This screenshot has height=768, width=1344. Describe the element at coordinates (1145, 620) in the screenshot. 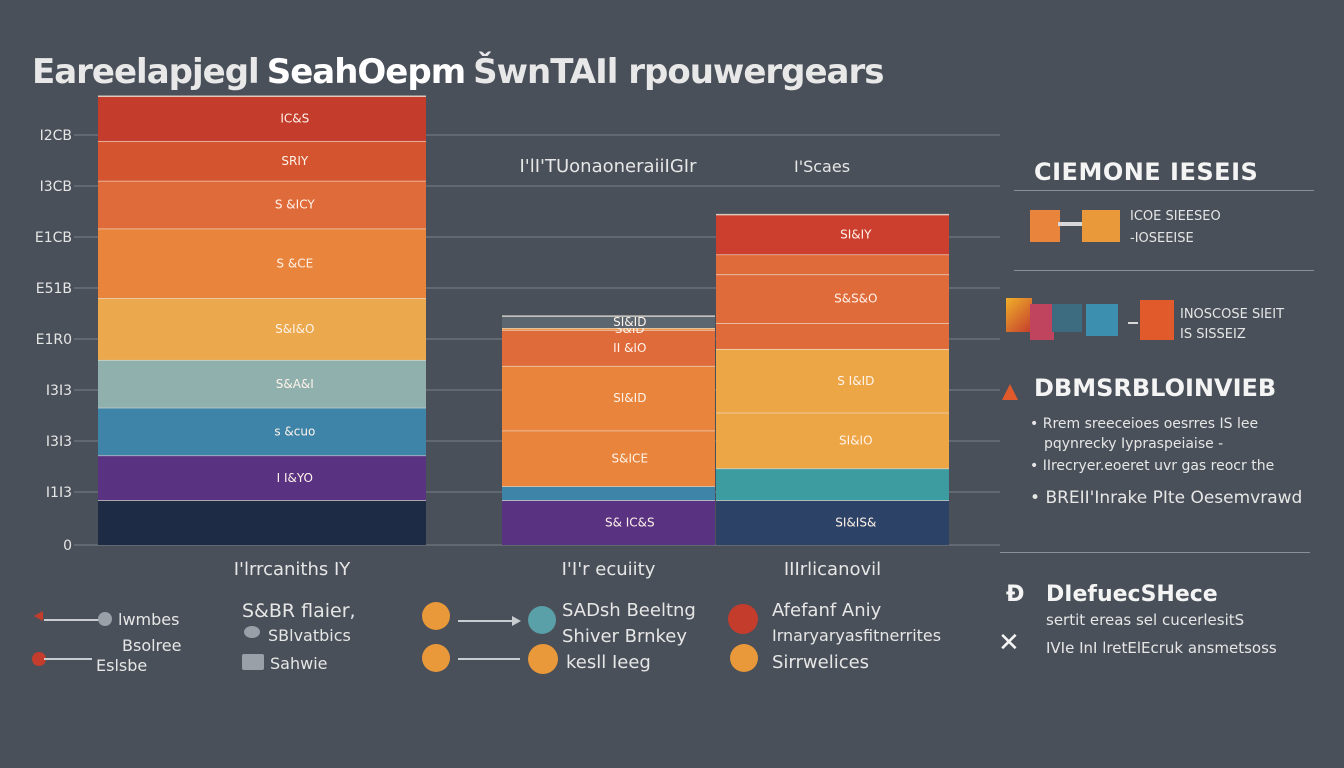

I see `footer-line-1: sertit ereas sel cucerlesitS` at that location.